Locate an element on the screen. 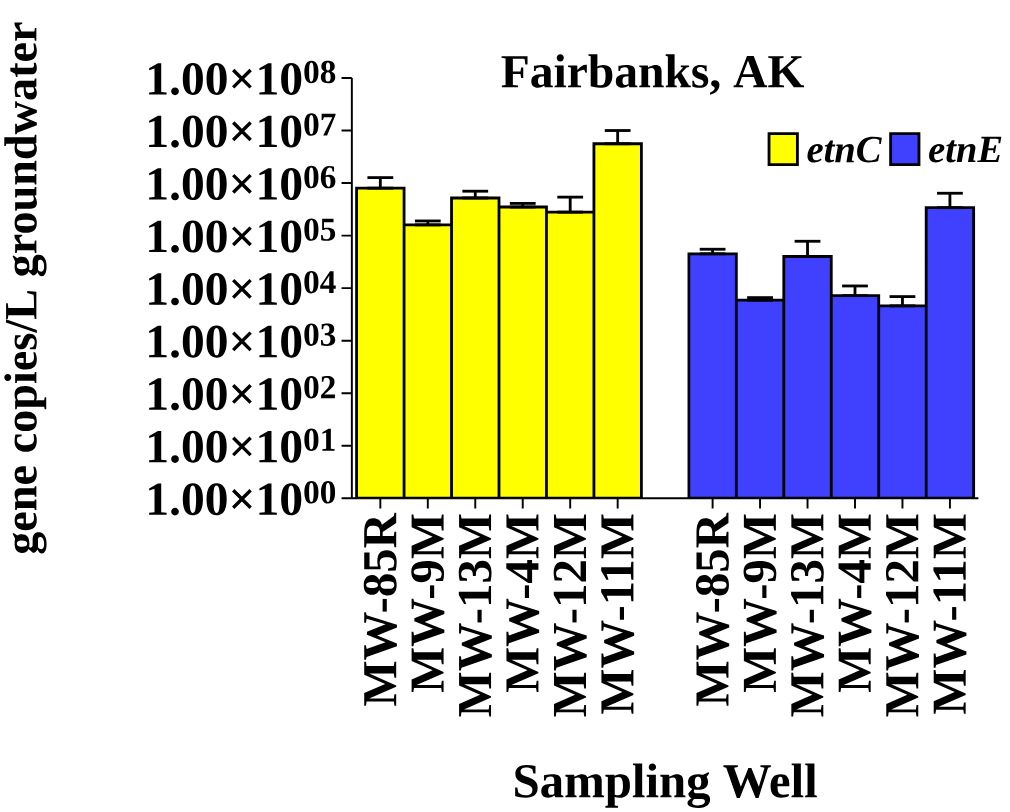  y-tick-label: 1.00×10$^{07}$ is located at coordinates (242, 130).